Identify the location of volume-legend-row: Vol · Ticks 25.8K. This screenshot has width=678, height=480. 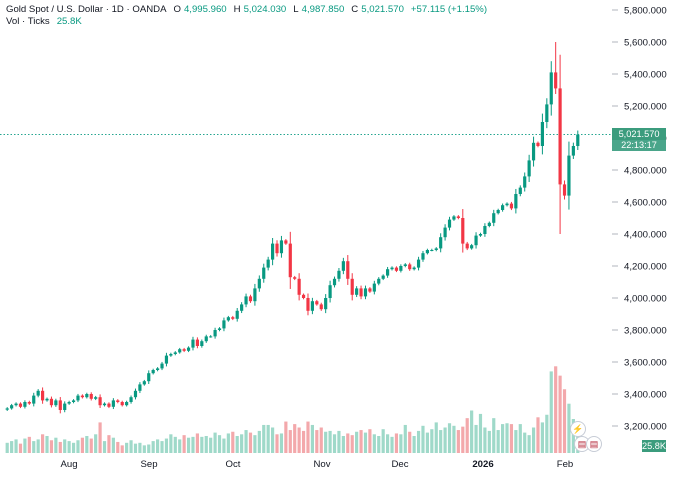
(246, 22).